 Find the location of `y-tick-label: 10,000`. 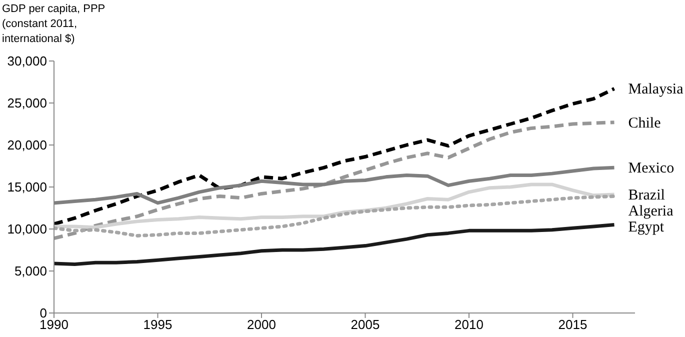

y-tick-label: 10,000 is located at coordinates (27, 229).